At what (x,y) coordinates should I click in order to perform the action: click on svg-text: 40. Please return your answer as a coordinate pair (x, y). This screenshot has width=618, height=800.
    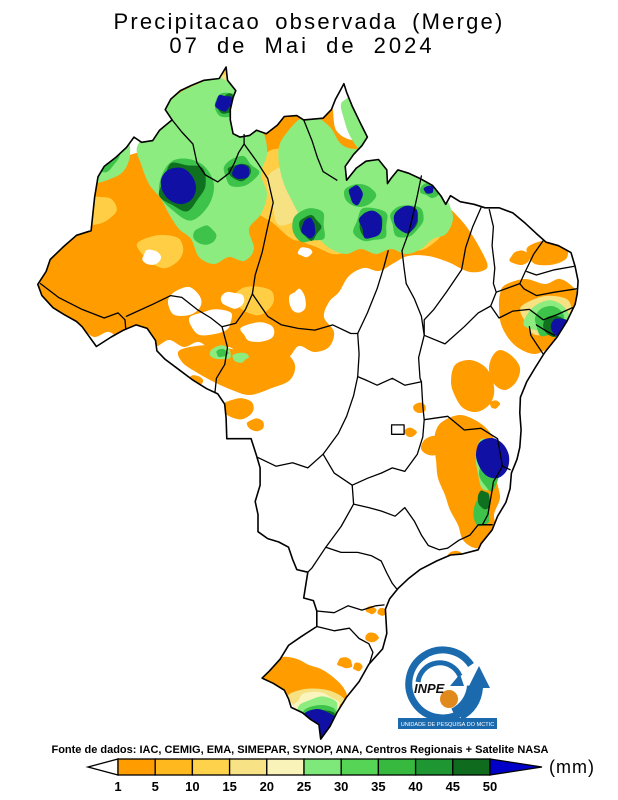
    Looking at the image, I should click on (415, 786).